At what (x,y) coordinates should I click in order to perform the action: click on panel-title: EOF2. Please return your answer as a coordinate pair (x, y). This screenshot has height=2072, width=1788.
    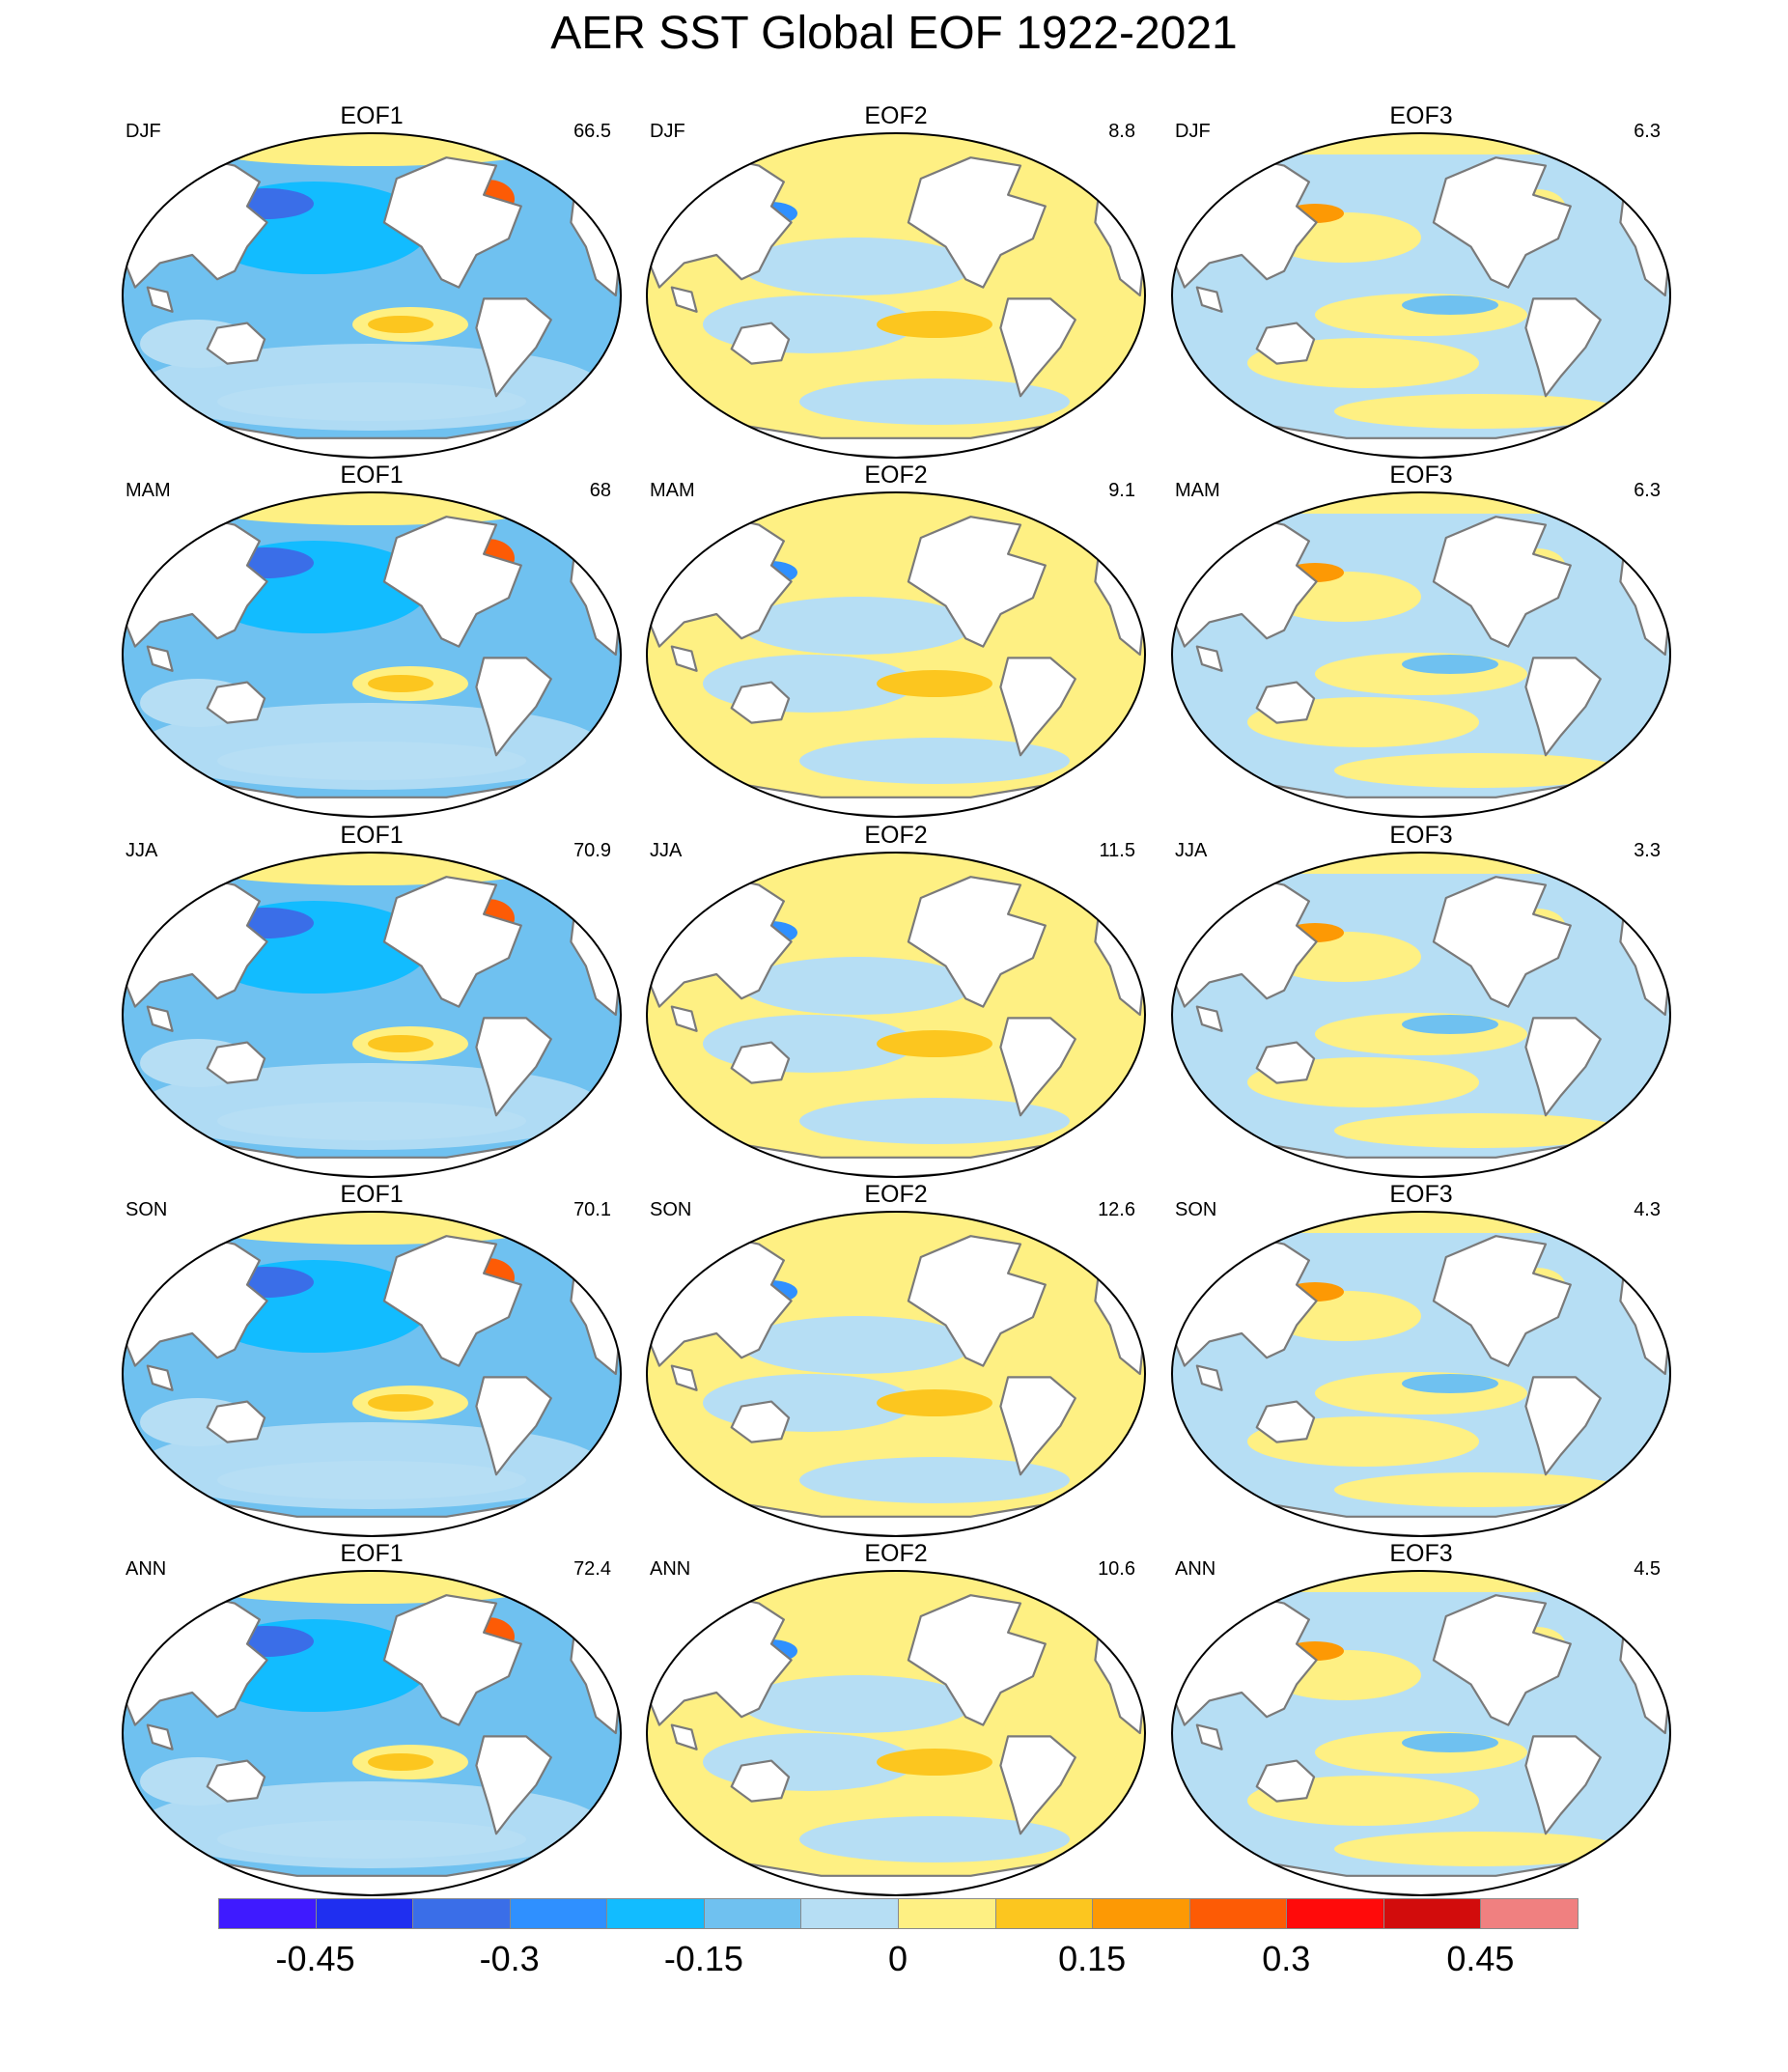
    Looking at the image, I should click on (896, 1554).